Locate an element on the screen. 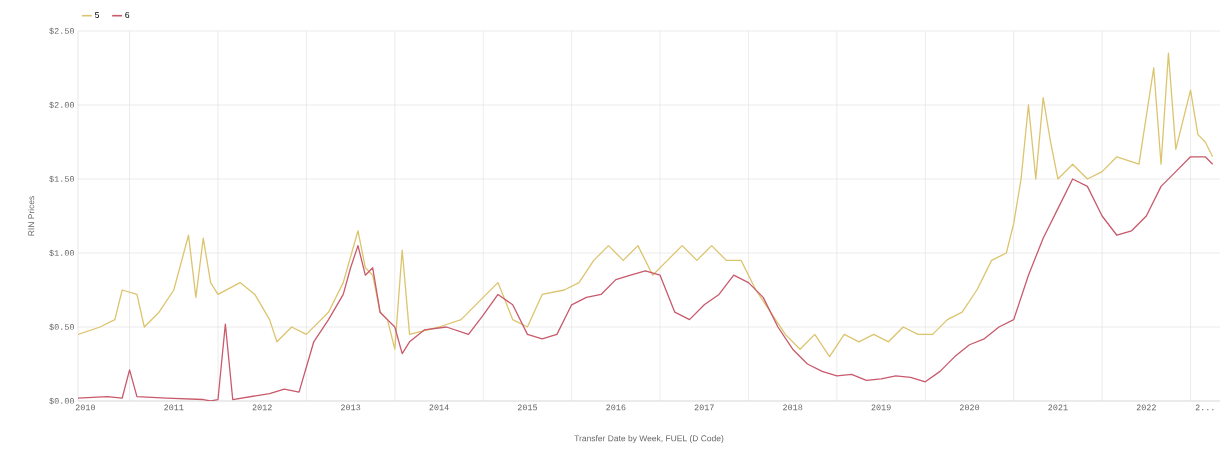  y-tick-label: $0.50 is located at coordinates (61, 327).